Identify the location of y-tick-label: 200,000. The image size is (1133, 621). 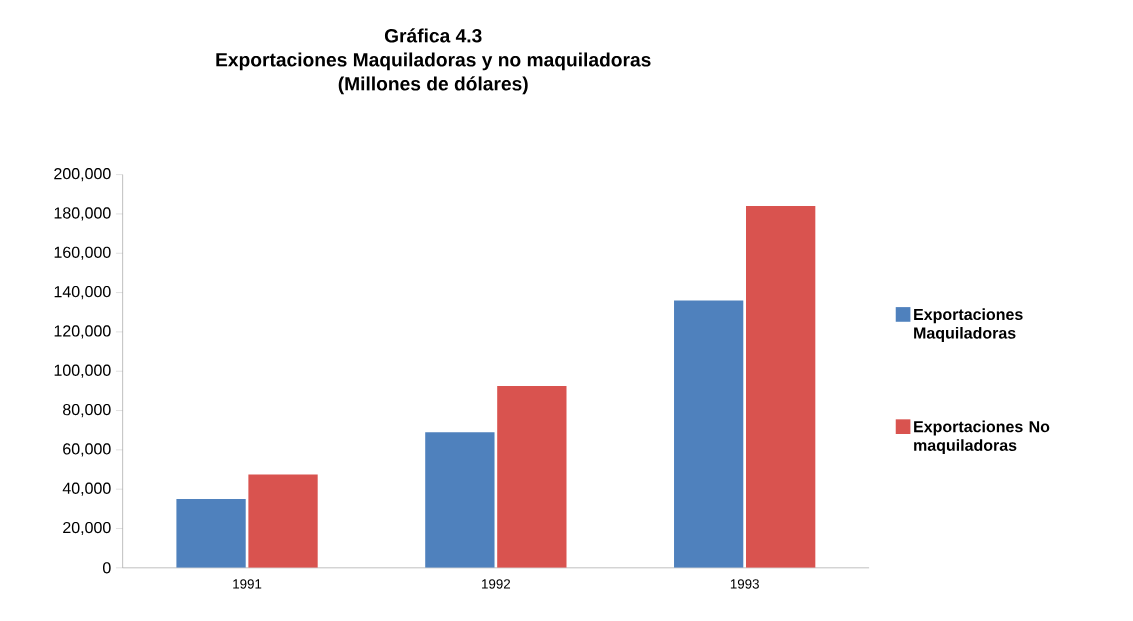
(82, 174).